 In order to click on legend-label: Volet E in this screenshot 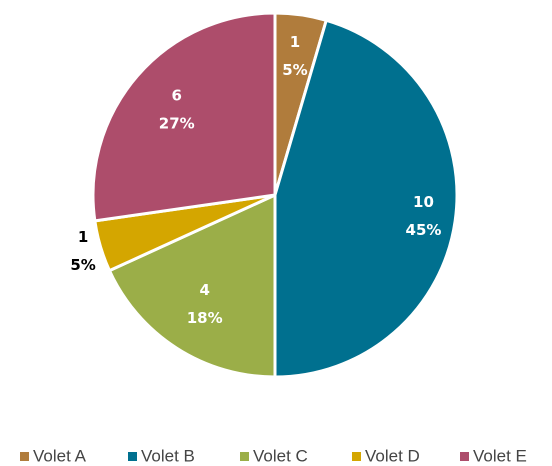, I will do `click(500, 455)`.